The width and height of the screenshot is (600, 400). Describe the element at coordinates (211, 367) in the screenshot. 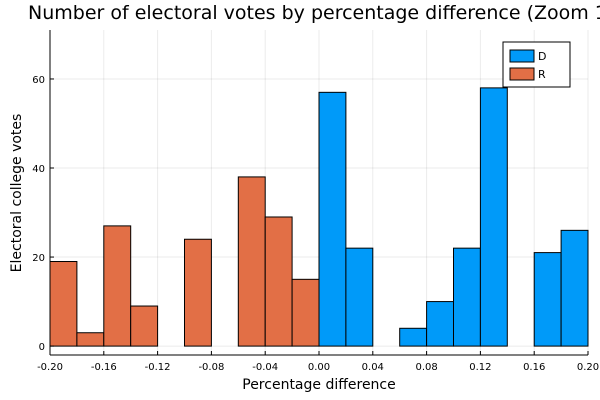

I see `x-tick-label: -0.08` at that location.